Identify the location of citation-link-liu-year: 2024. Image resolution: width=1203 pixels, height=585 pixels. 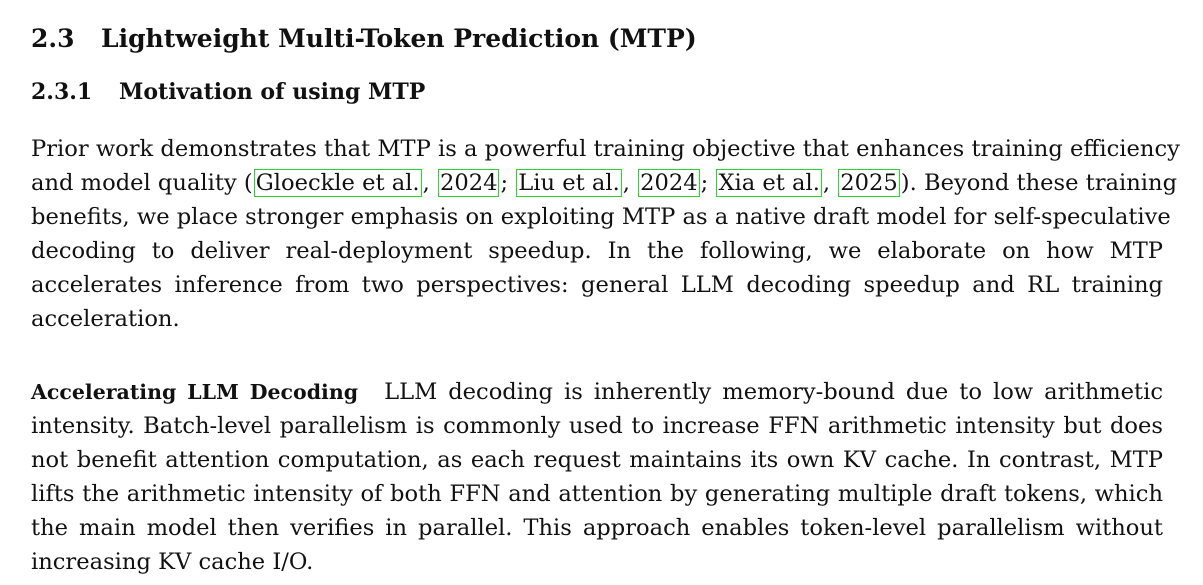
(669, 183).